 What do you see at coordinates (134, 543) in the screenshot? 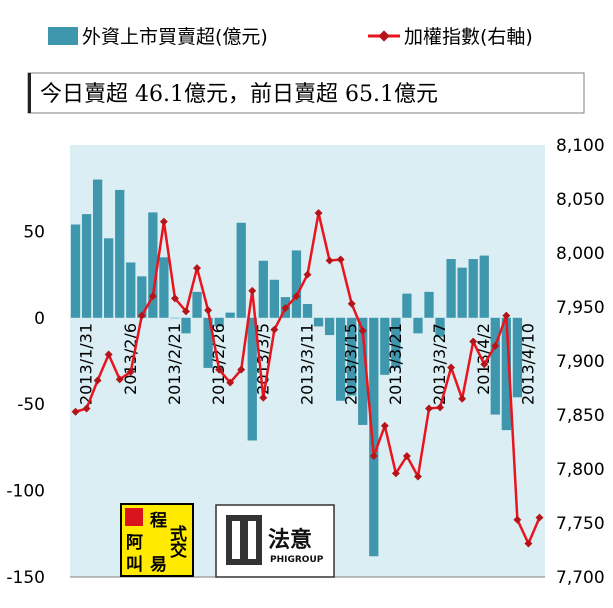
I see `logo-left-char-1: 阿` at bounding box center [134, 543].